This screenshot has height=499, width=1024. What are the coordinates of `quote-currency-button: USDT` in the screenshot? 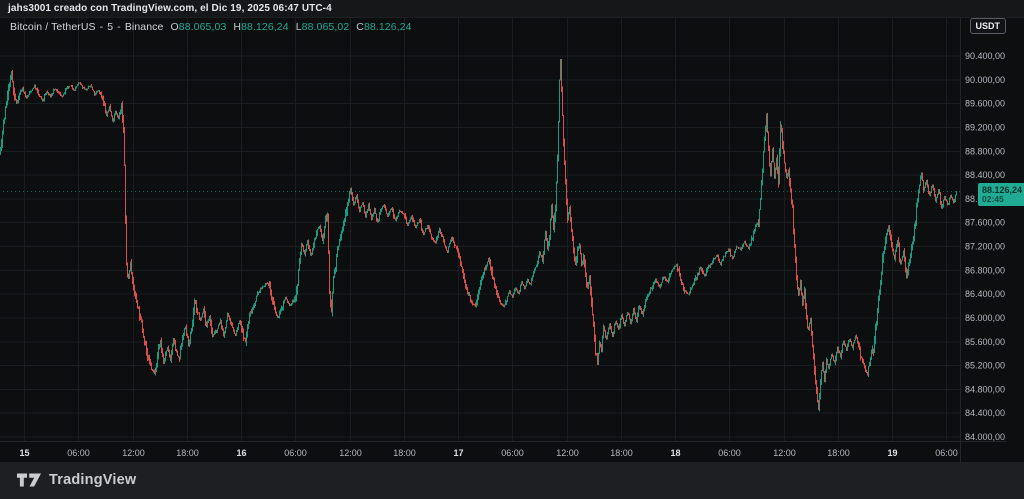 It's located at (987, 26).